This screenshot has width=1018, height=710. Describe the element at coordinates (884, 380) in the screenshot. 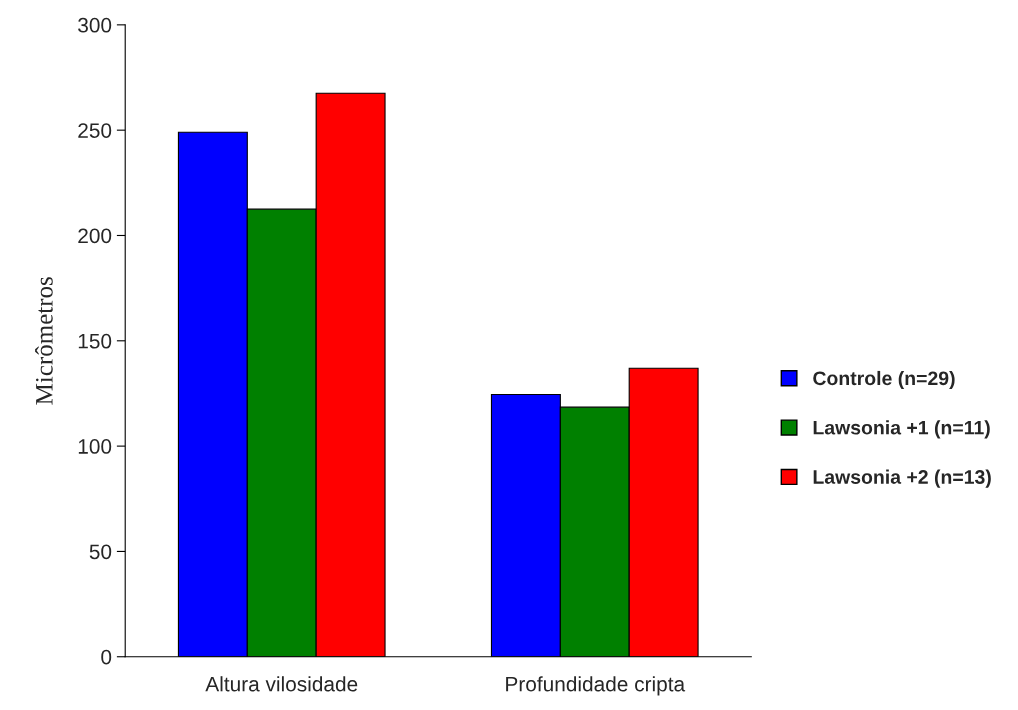

I see `legend-label: Controle (n=29)` at that location.